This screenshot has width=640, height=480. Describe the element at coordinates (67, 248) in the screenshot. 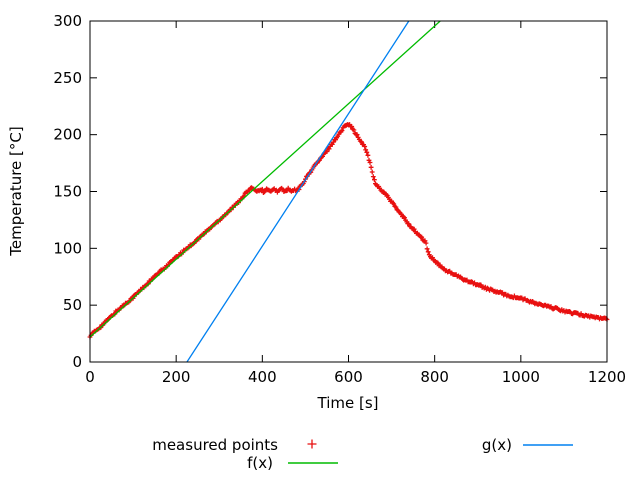

I see `y-tick-label: 100` at that location.